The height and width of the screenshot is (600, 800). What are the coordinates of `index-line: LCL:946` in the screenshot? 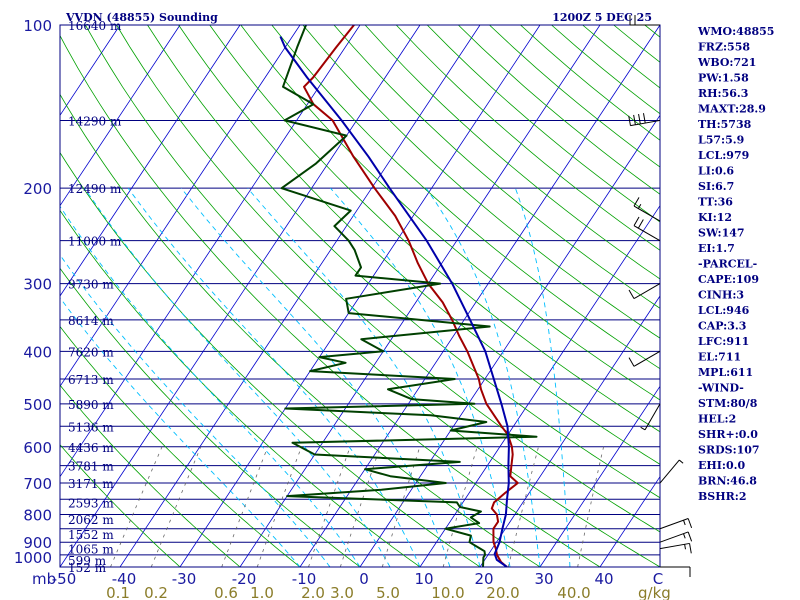 It's located at (724, 310).